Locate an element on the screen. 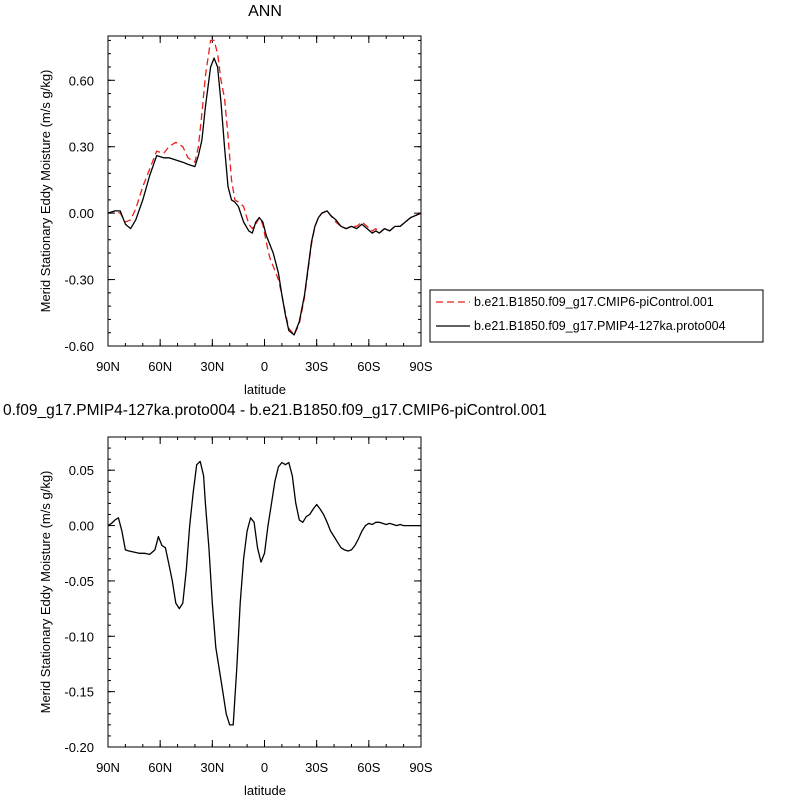 This screenshot has width=800, height=800. bottom-y-tick-label: -0.10 is located at coordinates (79, 636).